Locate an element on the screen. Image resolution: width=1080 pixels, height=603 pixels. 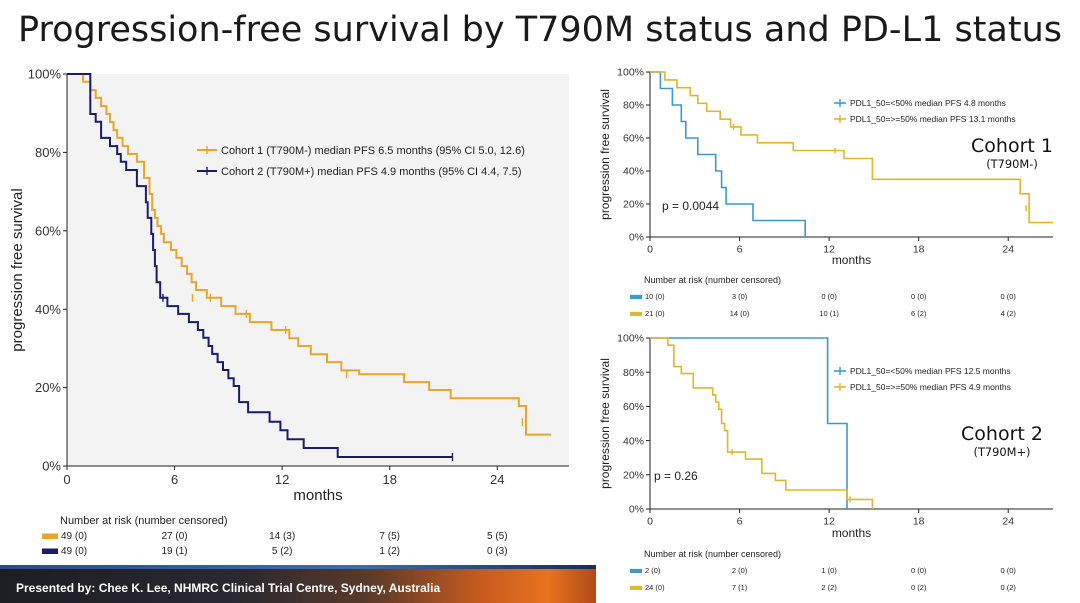
risk-count: 10 (0) is located at coordinates (655, 296).